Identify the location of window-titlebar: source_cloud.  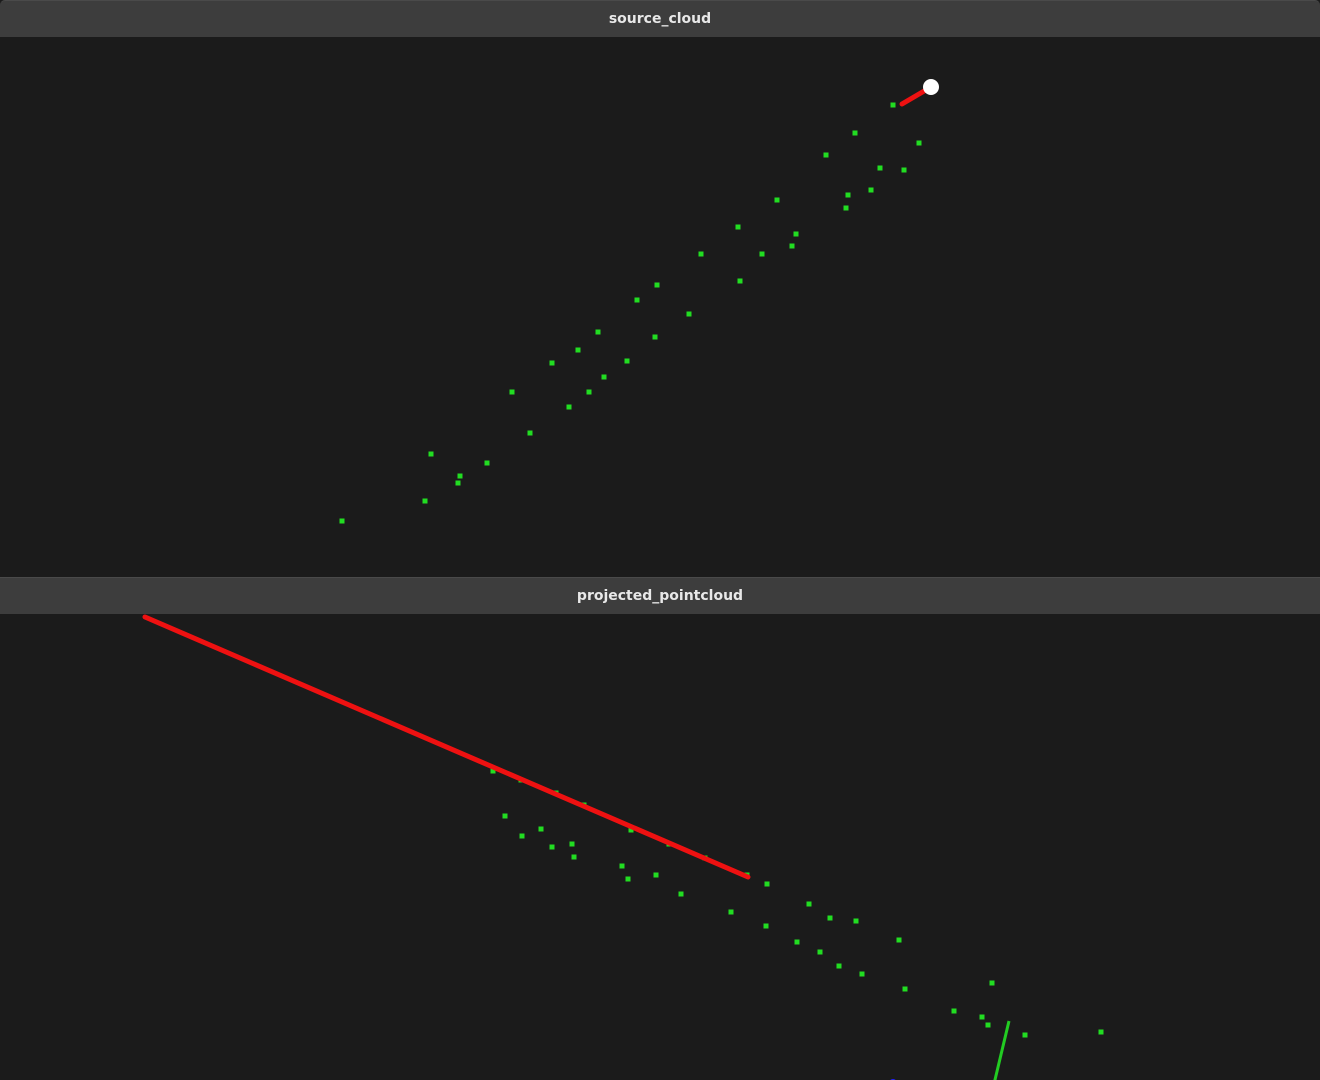
(660, 18).